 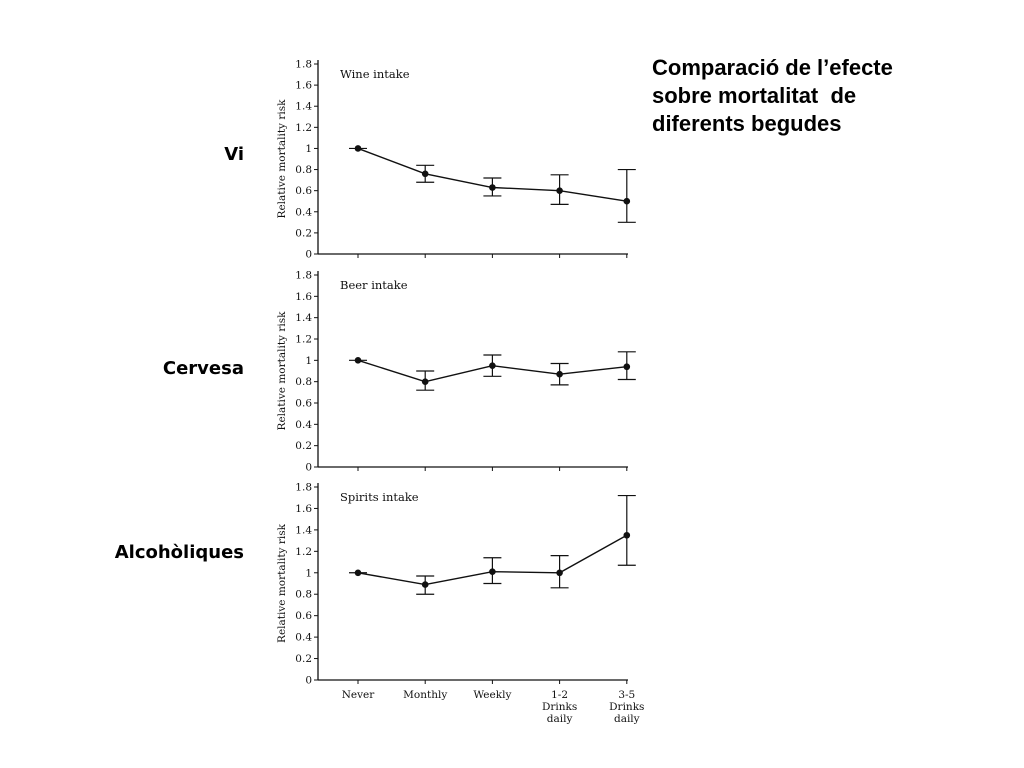 I want to click on x-tick-label: 3-5 Drinks daily, so click(x=626, y=707).